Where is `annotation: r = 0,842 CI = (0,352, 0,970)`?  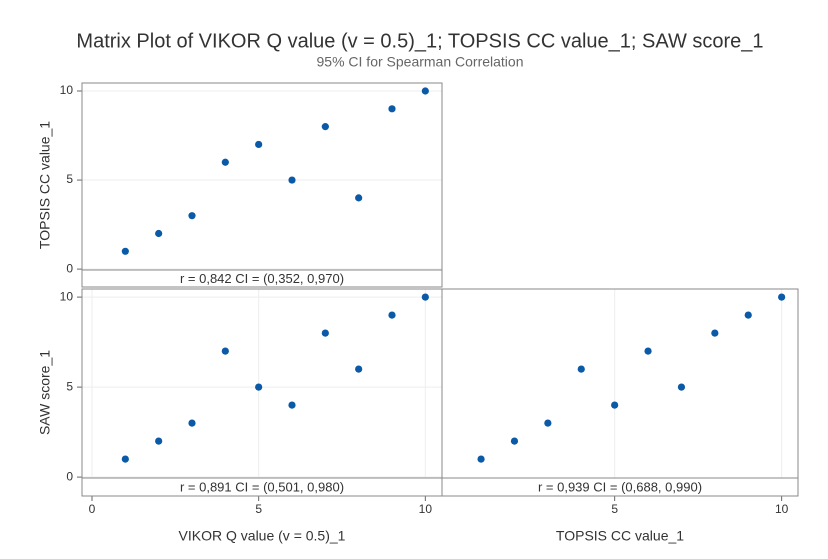 annotation: r = 0,842 CI = (0,352, 0,970) is located at coordinates (262, 278).